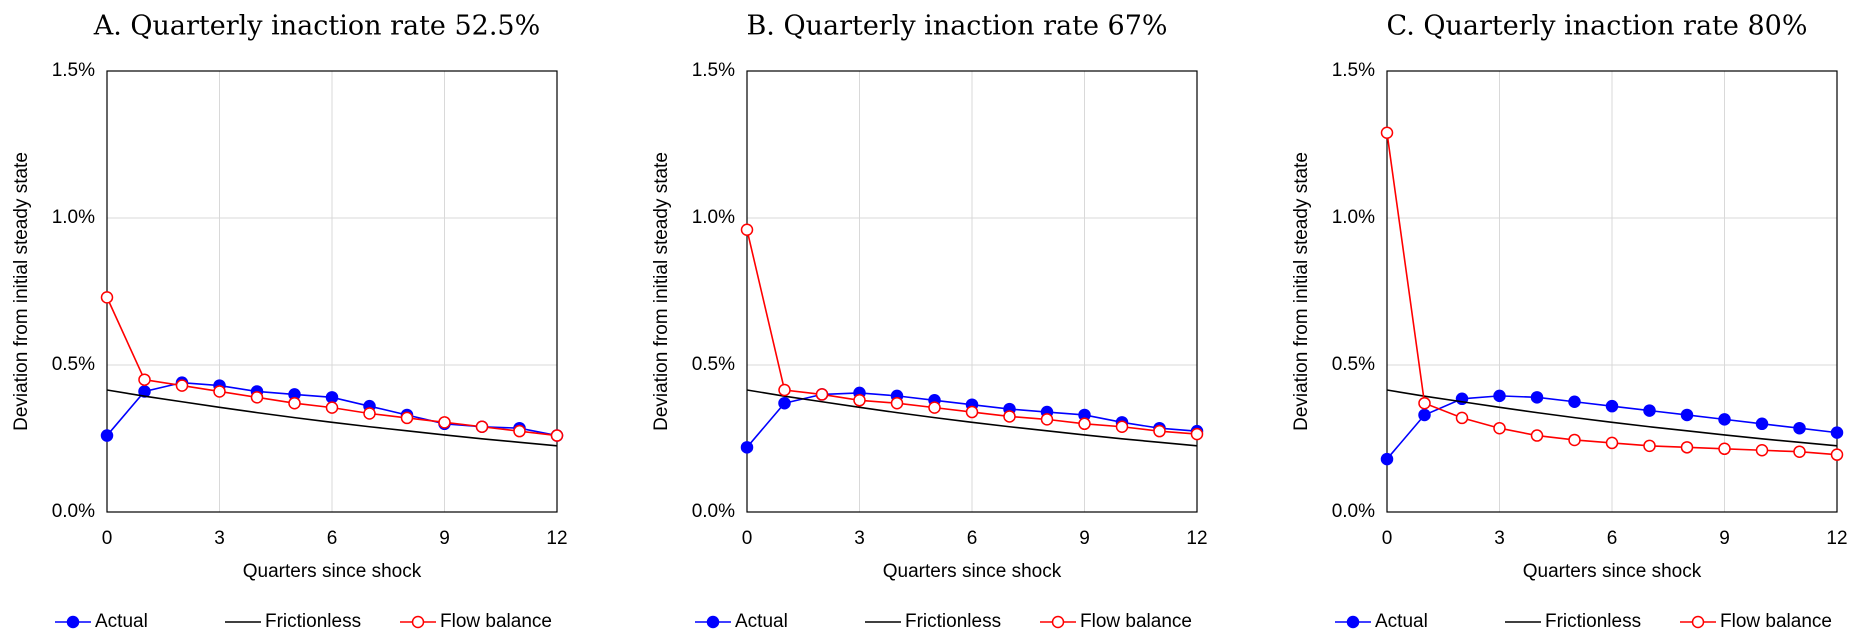  Describe the element at coordinates (956, 26) in the screenshot. I see `chart-title: B. Quarterly inaction rate 67%` at that location.